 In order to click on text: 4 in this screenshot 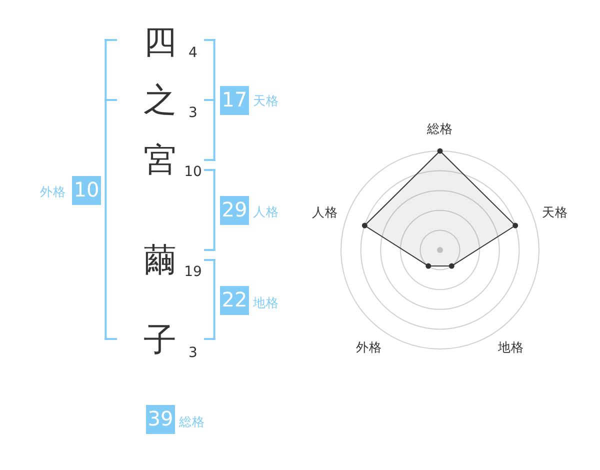, I will do `click(193, 53)`.